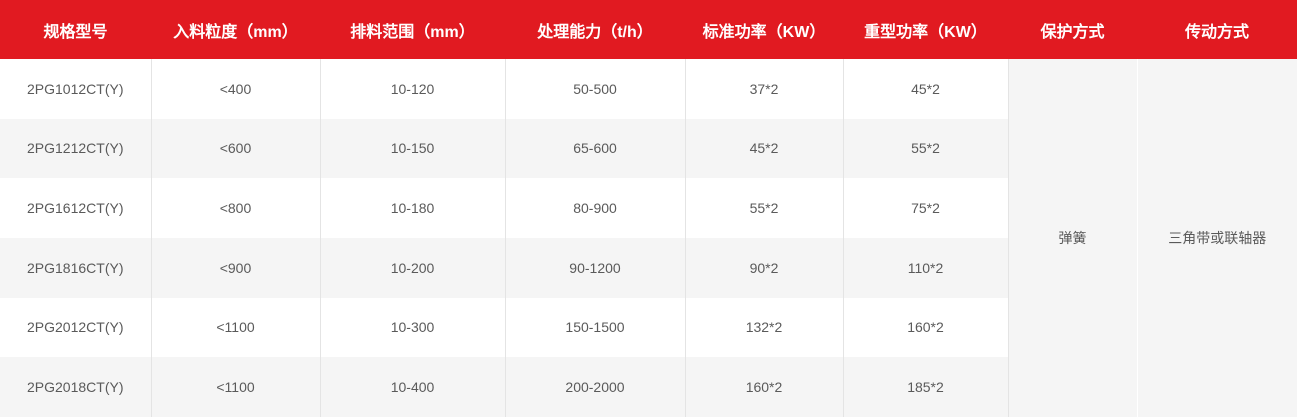  What do you see at coordinates (1072, 29) in the screenshot?
I see `header-protection: 保护方式` at bounding box center [1072, 29].